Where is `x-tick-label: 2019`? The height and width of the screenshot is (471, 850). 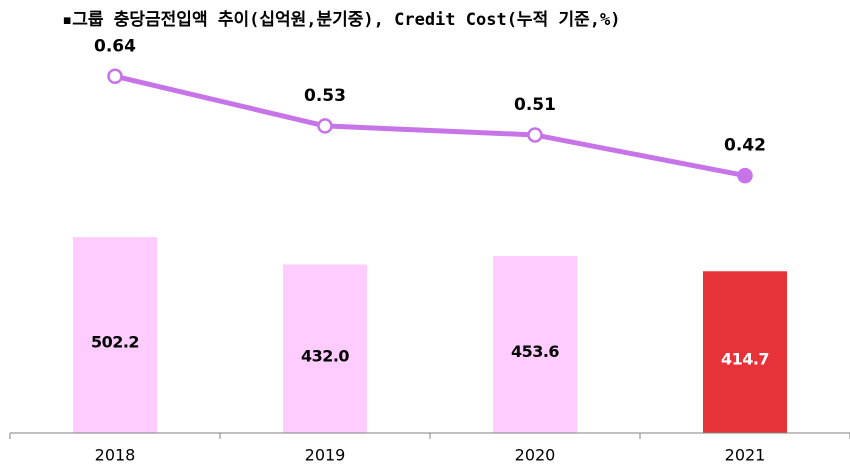 x-tick-label: 2019 is located at coordinates (325, 455).